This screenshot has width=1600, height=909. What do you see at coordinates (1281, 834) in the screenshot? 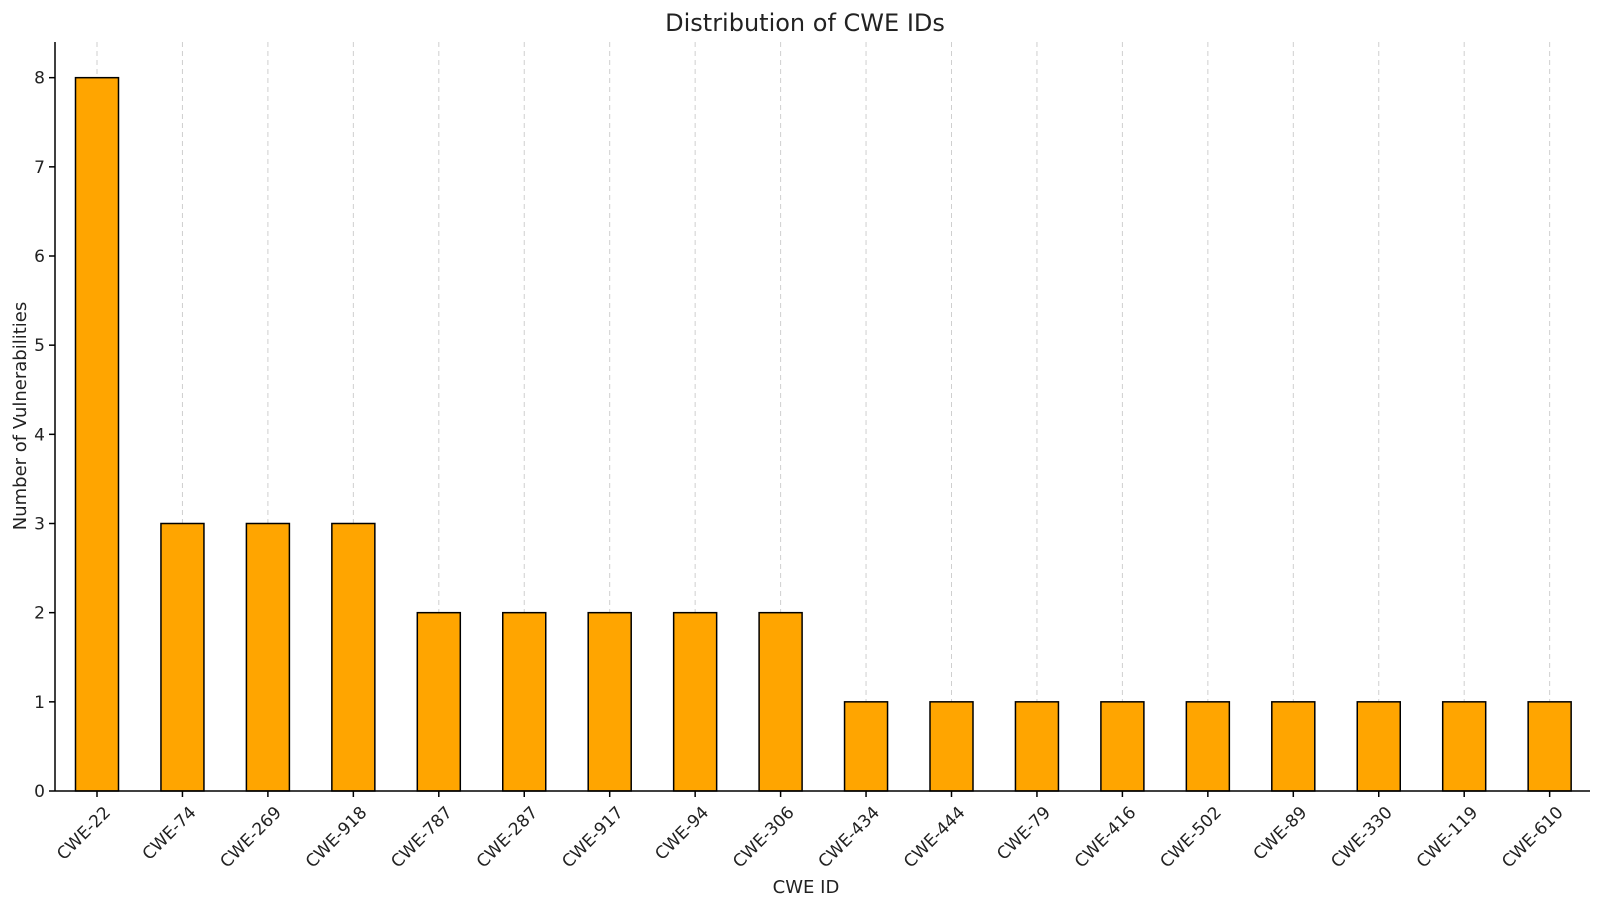
I see `x-tick-label: CWE-89` at bounding box center [1281, 834].